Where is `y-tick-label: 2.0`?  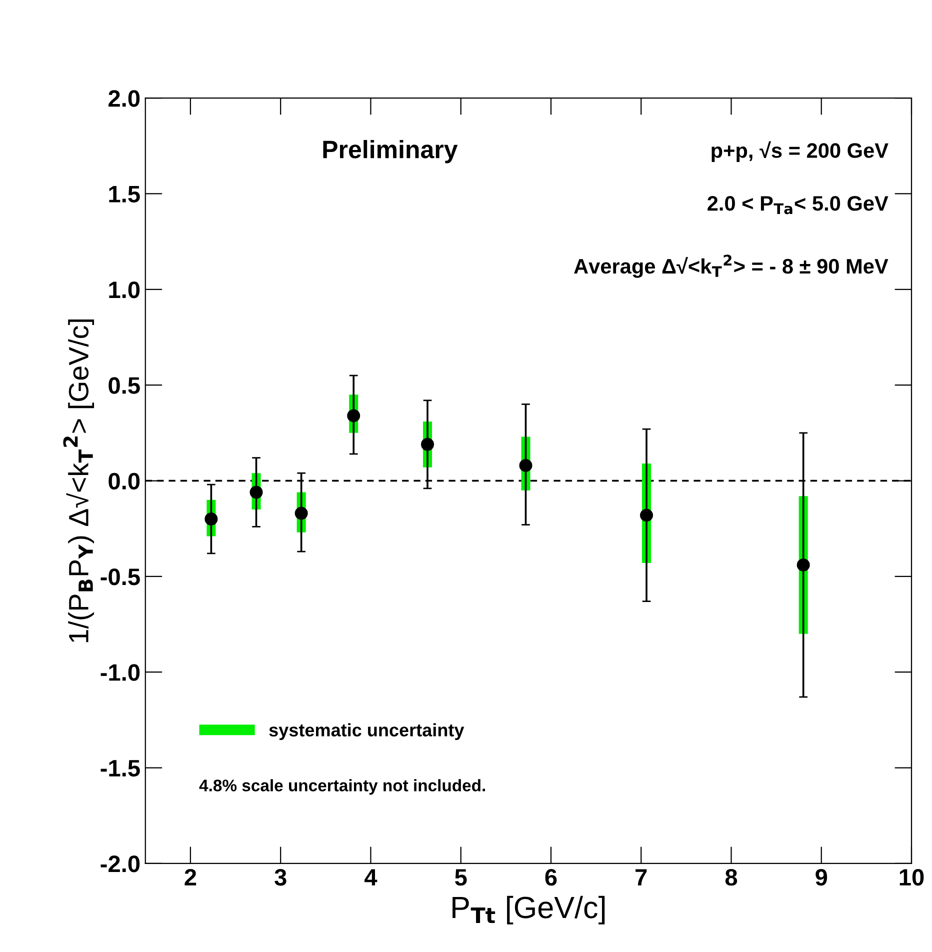 y-tick-label: 2.0 is located at coordinates (124, 98).